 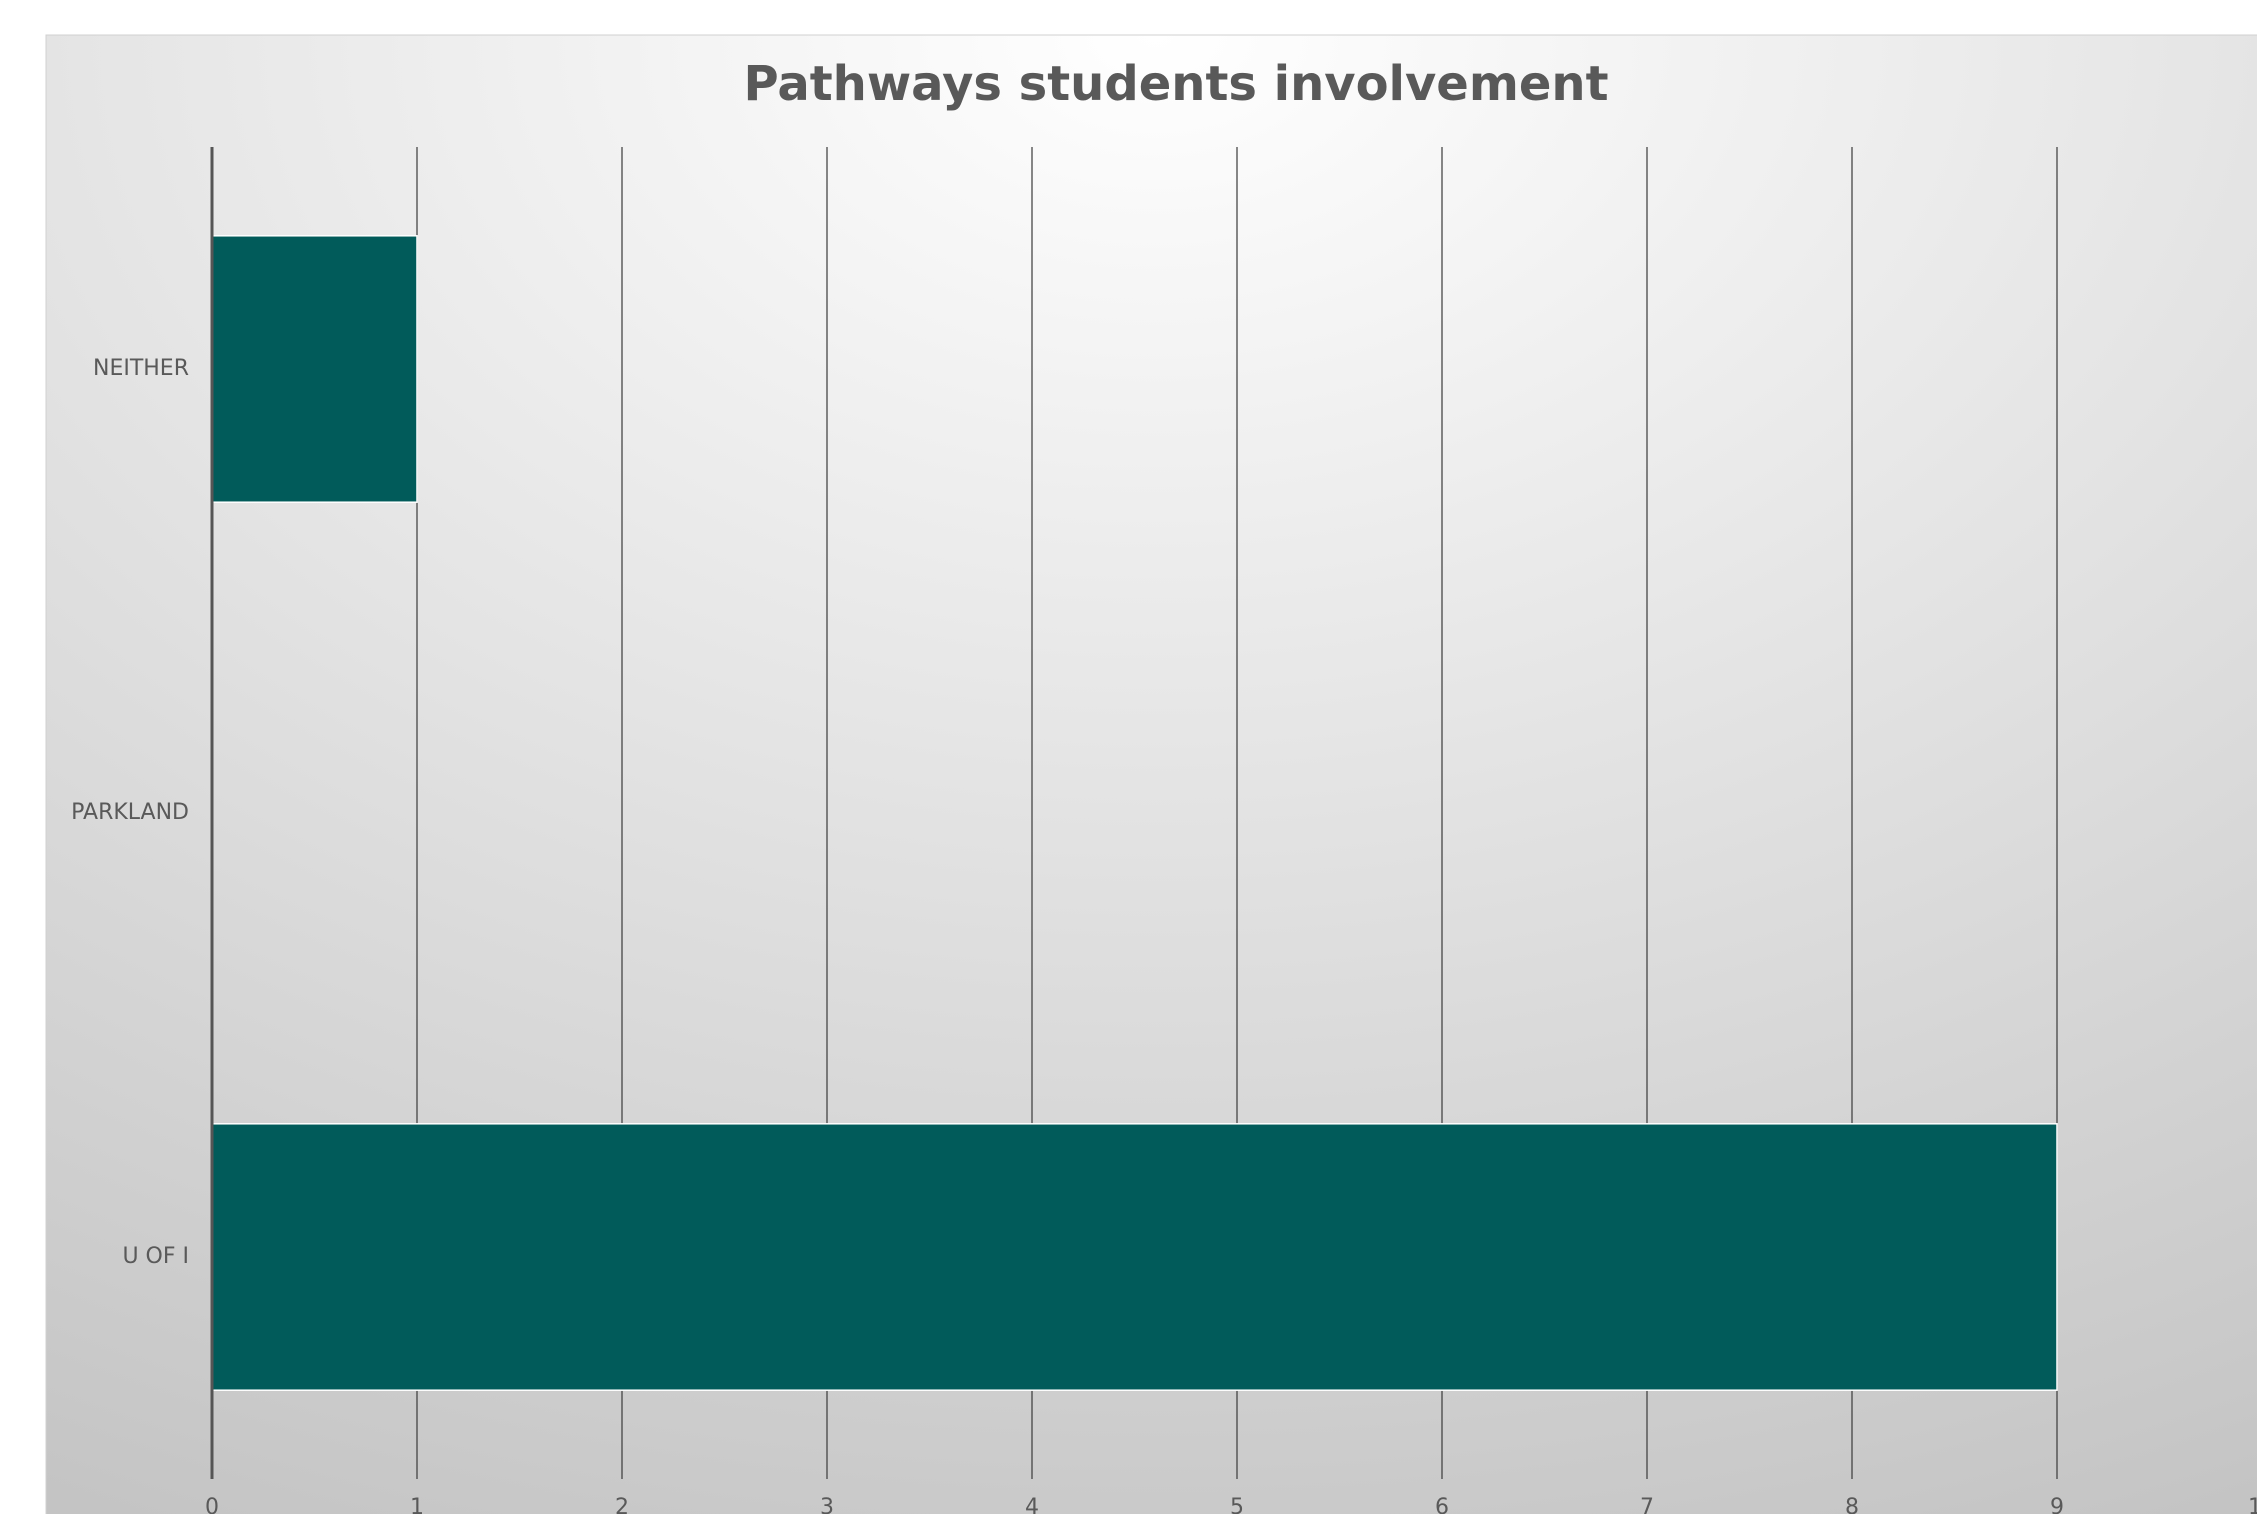 What do you see at coordinates (622, 1504) in the screenshot?
I see `x-tick-label: 2` at bounding box center [622, 1504].